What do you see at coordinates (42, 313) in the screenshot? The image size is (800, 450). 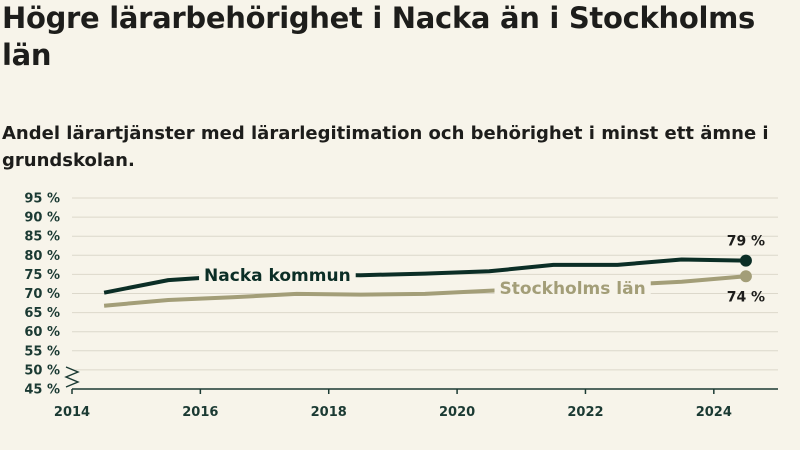 I see `y-tick-label: 65 %` at bounding box center [42, 313].